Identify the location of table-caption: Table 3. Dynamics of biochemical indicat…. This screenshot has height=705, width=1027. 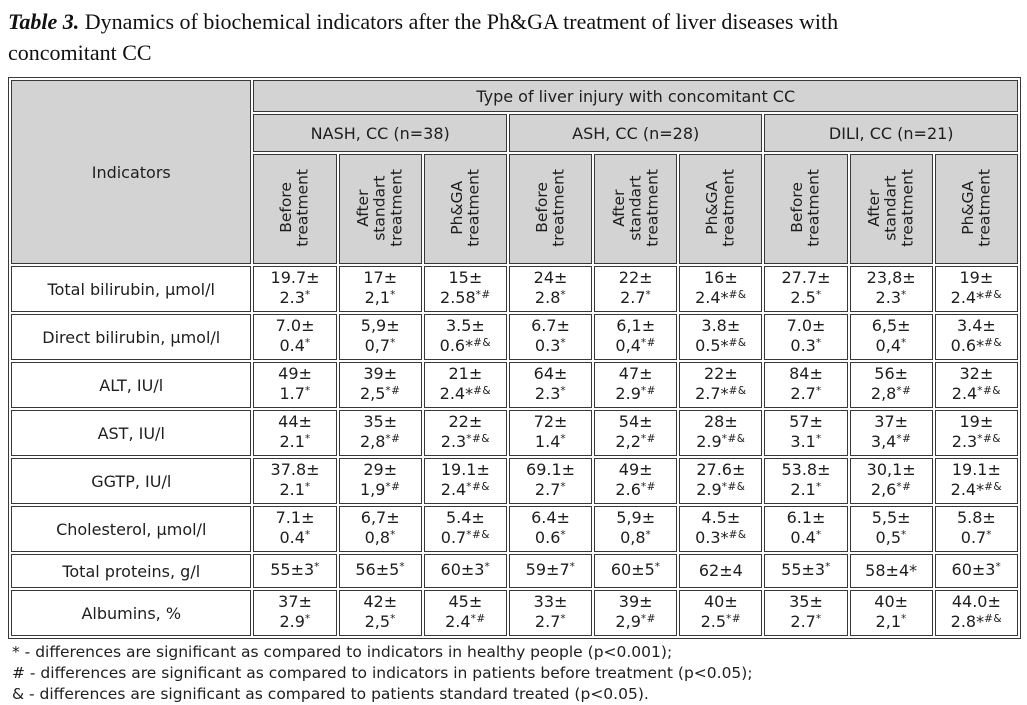
(514, 37).